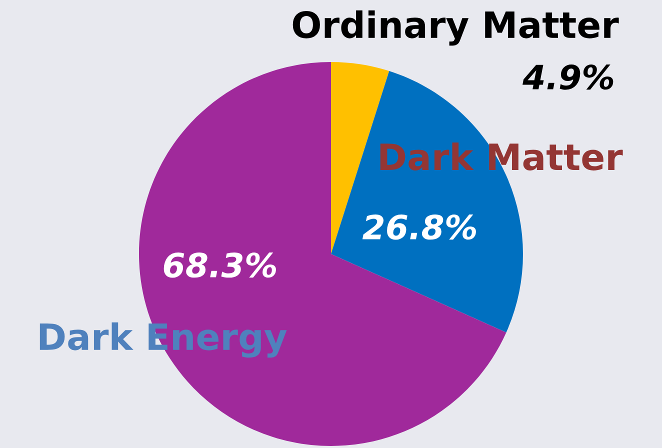 Image resolution: width=662 pixels, height=448 pixels. What do you see at coordinates (419, 227) in the screenshot?
I see `data-label: 26.8%` at bounding box center [419, 227].